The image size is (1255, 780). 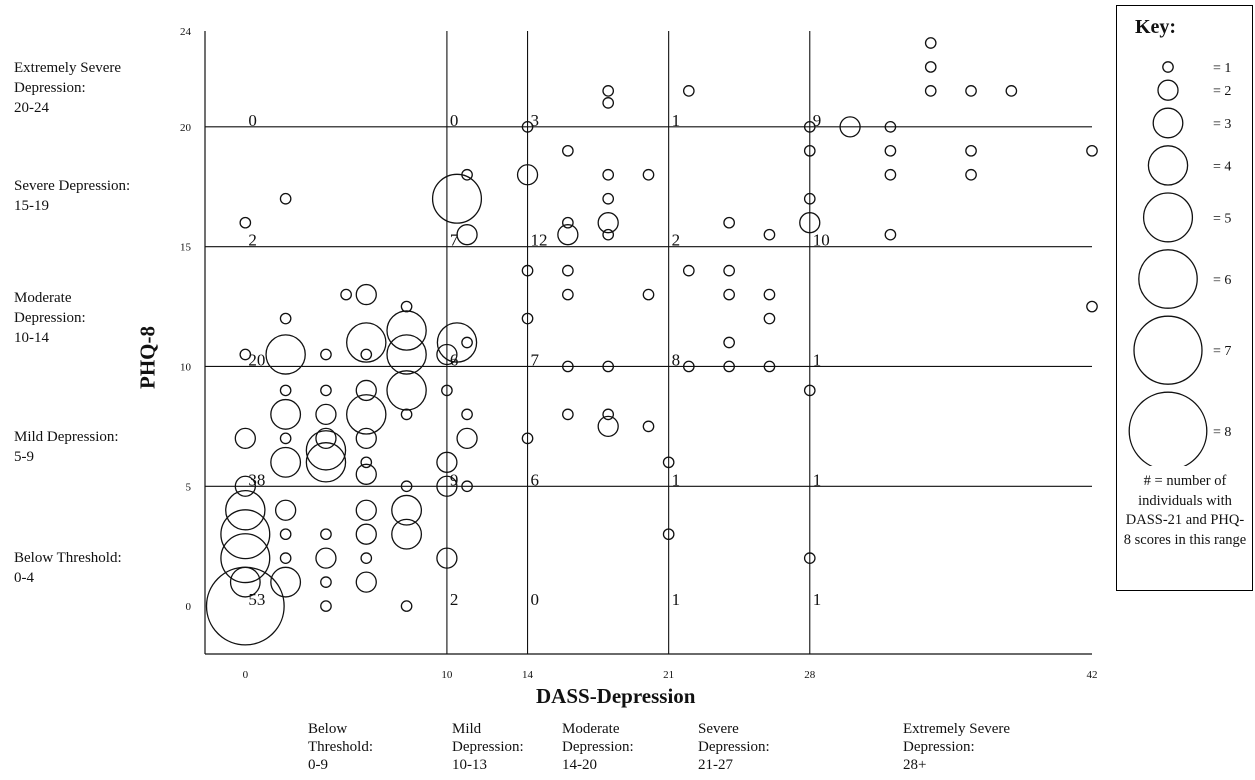 What do you see at coordinates (72, 196) in the screenshot?
I see `y-category-label-severe: Severe Depression: 15-19` at bounding box center [72, 196].